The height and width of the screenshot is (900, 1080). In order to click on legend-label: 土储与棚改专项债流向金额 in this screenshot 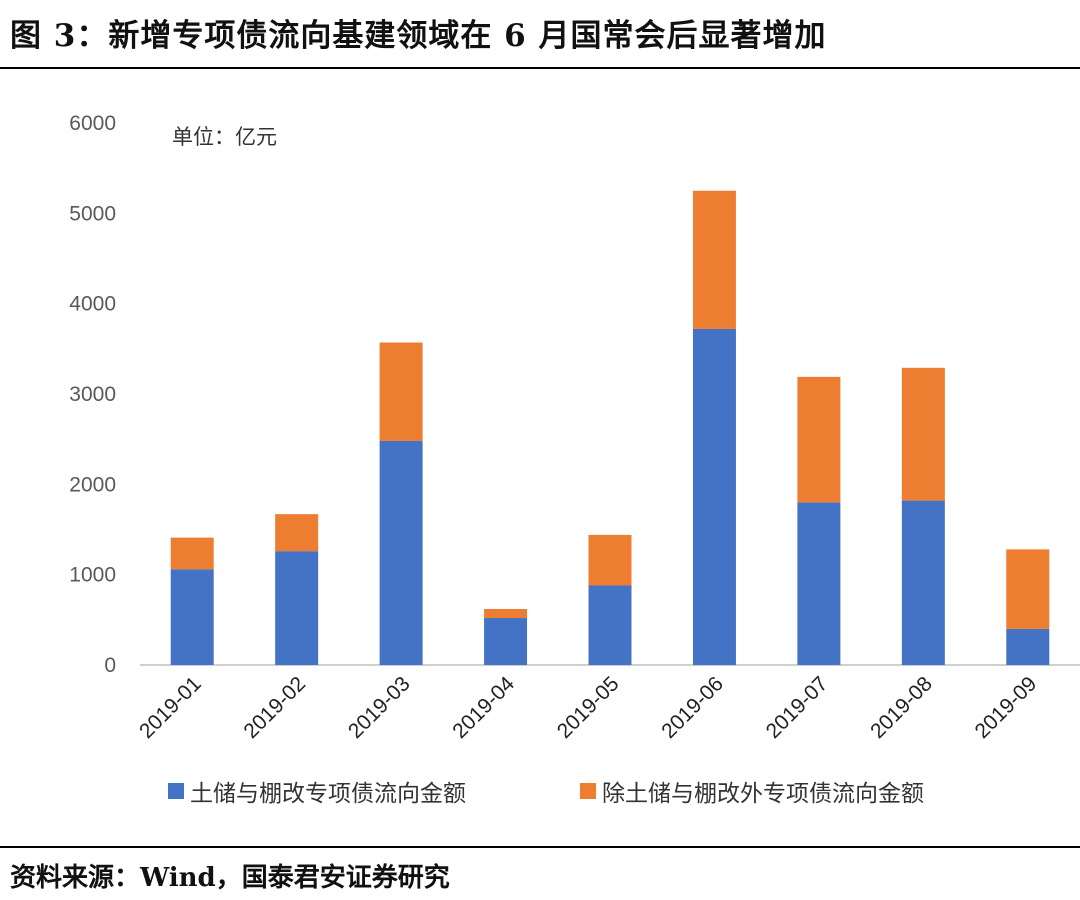, I will do `click(328, 794)`.